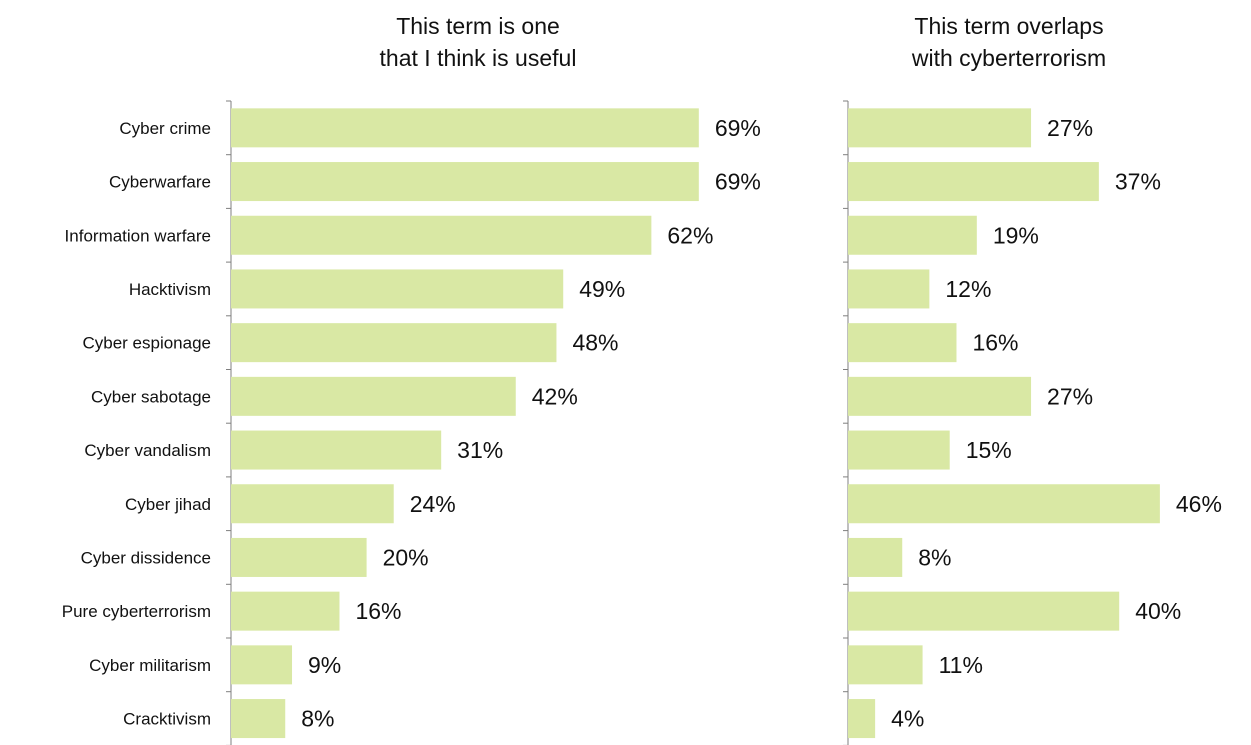 The height and width of the screenshot is (745, 1251). What do you see at coordinates (229, 422) in the screenshot?
I see `left-axis` at bounding box center [229, 422].